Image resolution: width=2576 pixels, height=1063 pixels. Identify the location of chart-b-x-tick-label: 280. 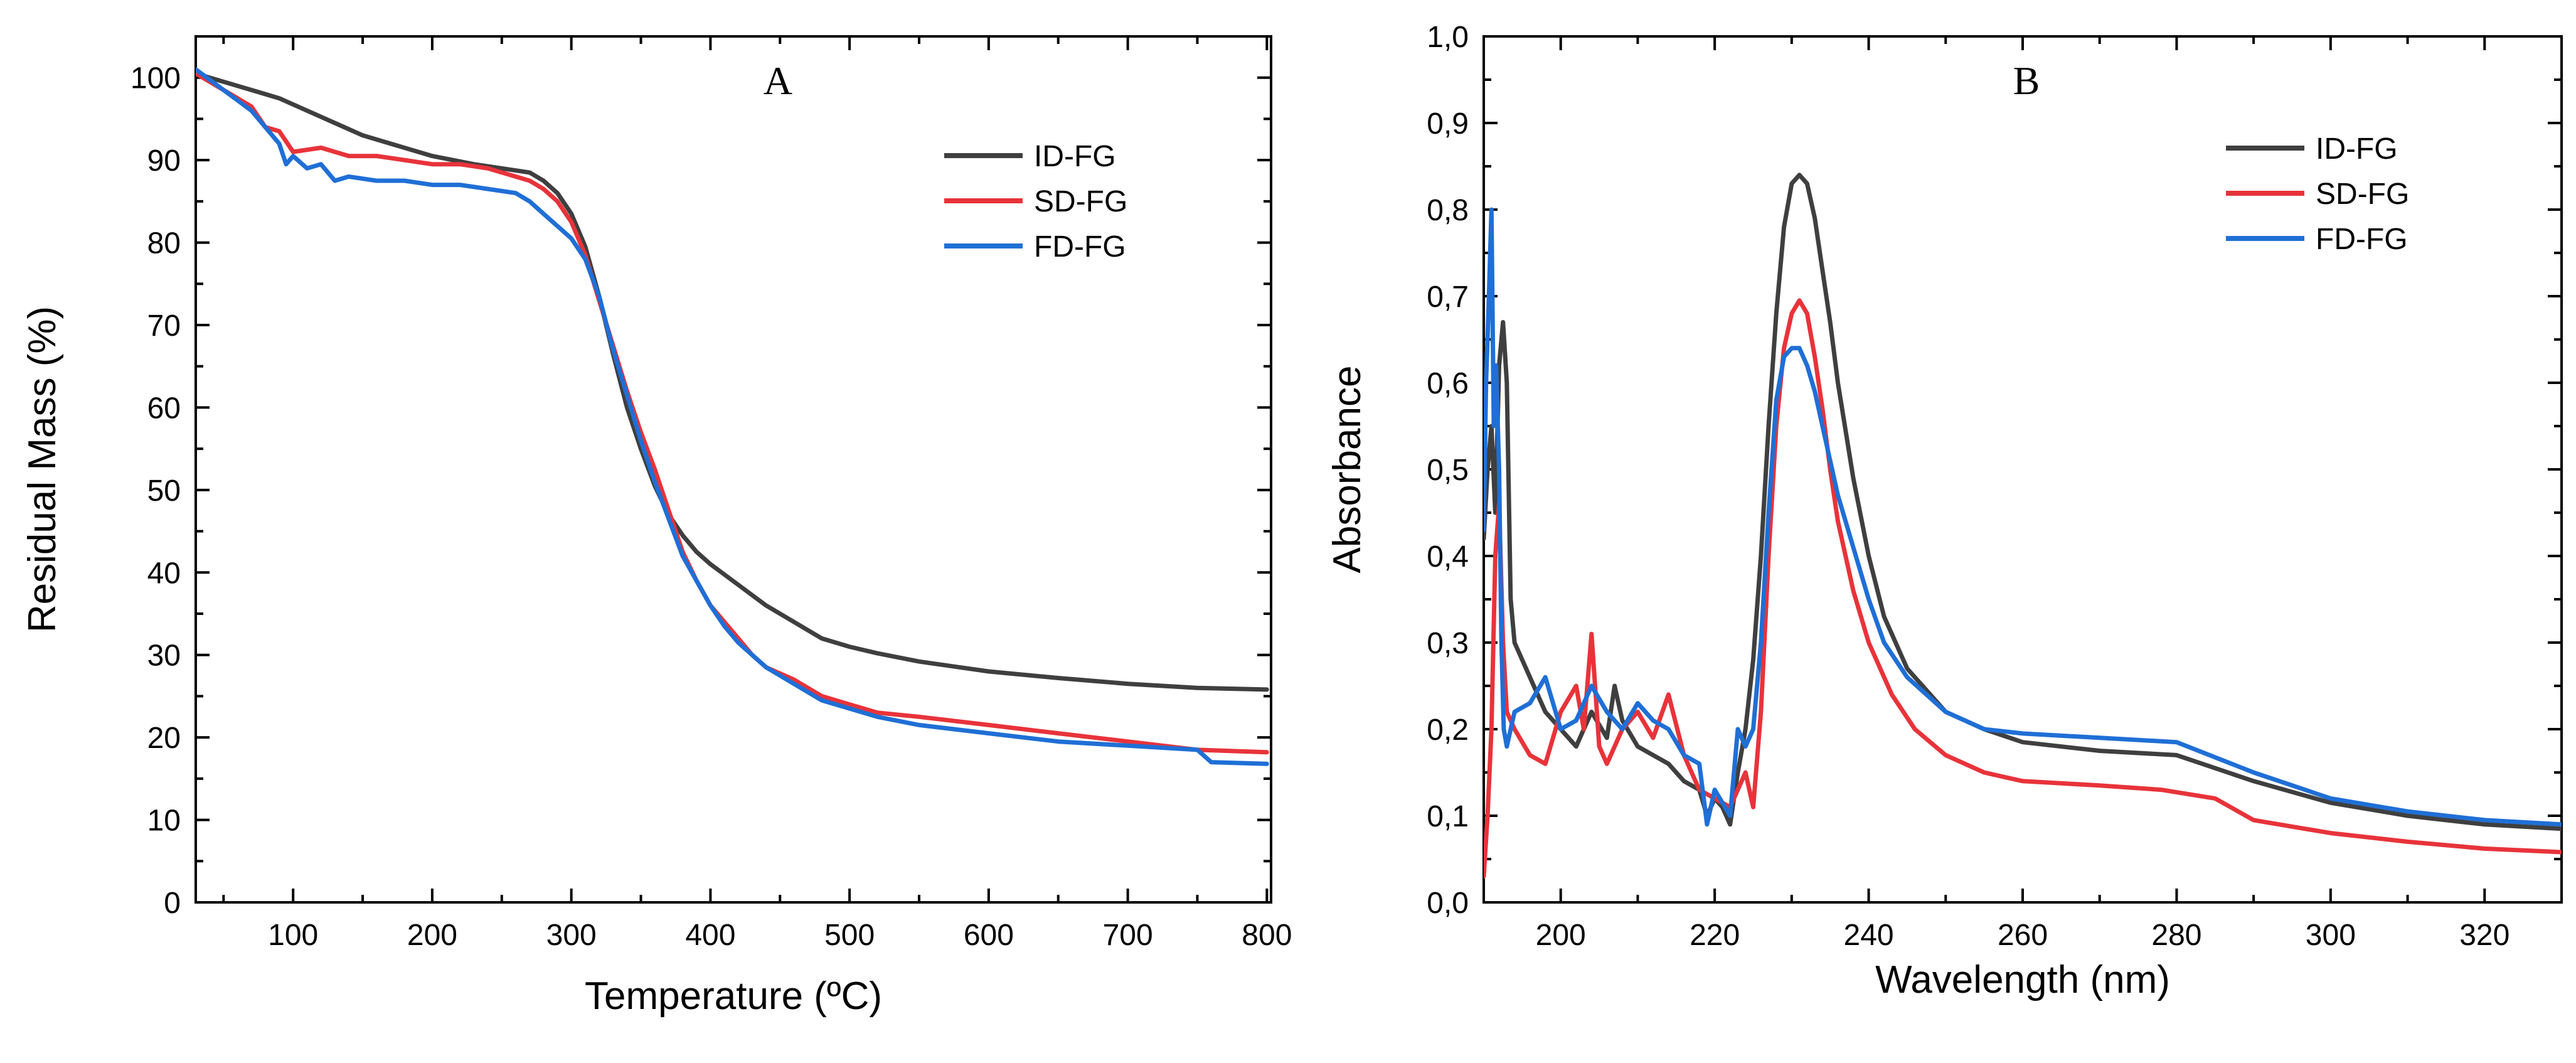
(2176, 935).